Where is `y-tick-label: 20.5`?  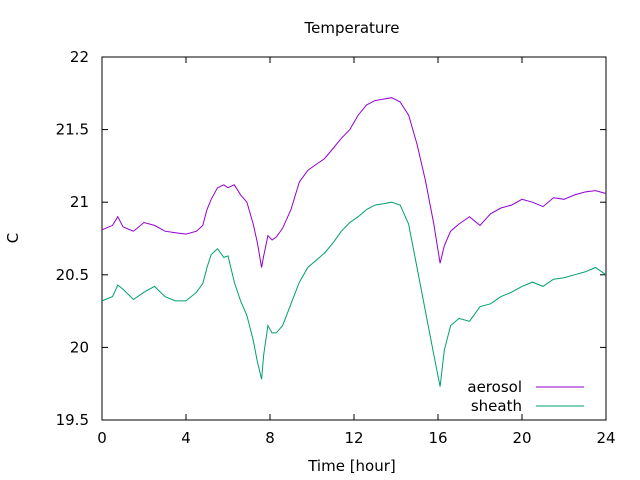
y-tick-label: 20.5 is located at coordinates (72, 275).